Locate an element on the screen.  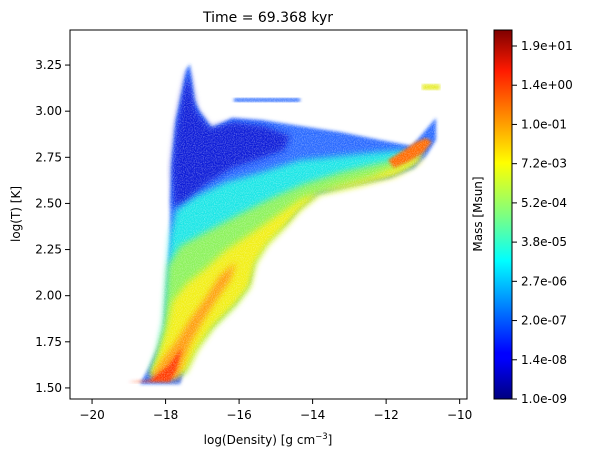
y-tick-label: 1.75 is located at coordinates (48, 342).